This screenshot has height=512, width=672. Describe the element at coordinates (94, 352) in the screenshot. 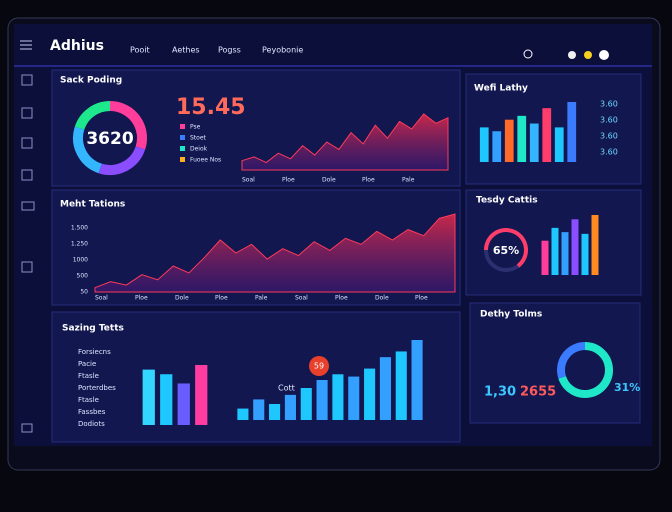

I see `list-item: Forsiecns` at that location.